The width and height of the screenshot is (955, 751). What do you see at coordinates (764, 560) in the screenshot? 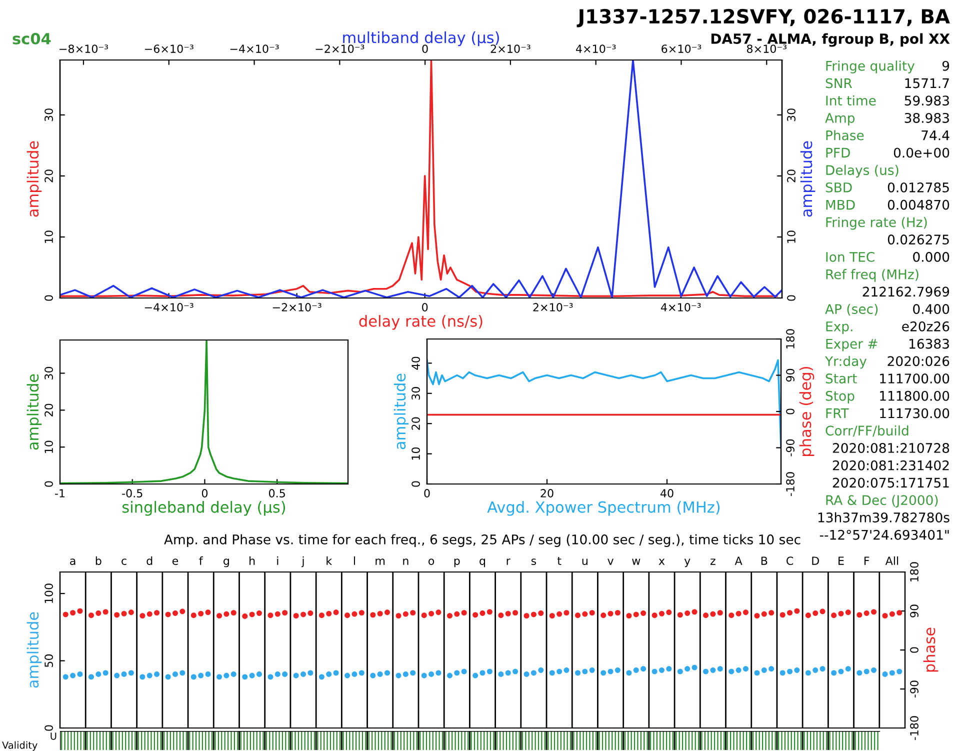
I see `x-tick-label: B` at bounding box center [764, 560].